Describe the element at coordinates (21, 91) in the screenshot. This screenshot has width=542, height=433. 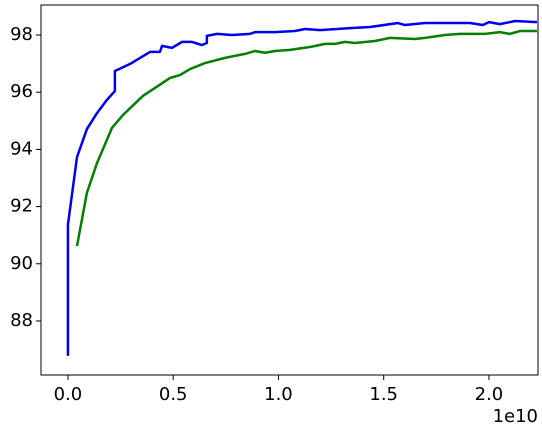
I see `y-tick-label: 96` at that location.